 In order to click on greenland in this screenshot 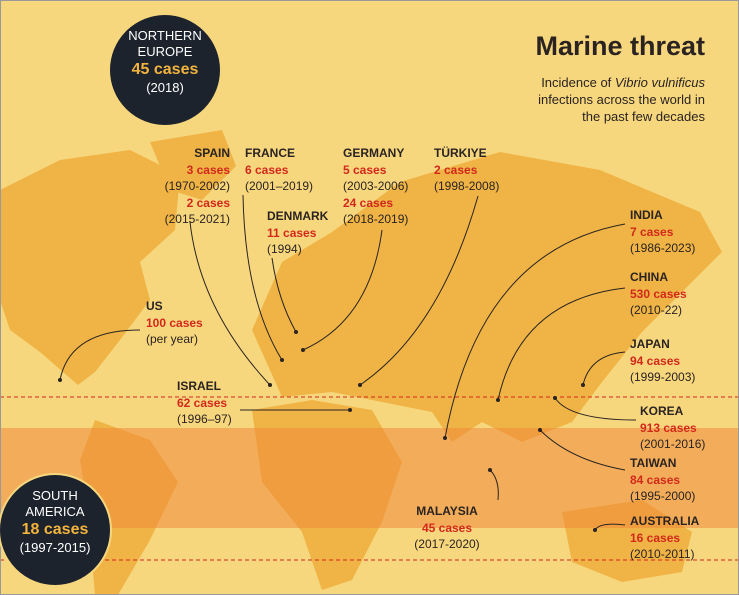, I will do `click(193, 165)`.